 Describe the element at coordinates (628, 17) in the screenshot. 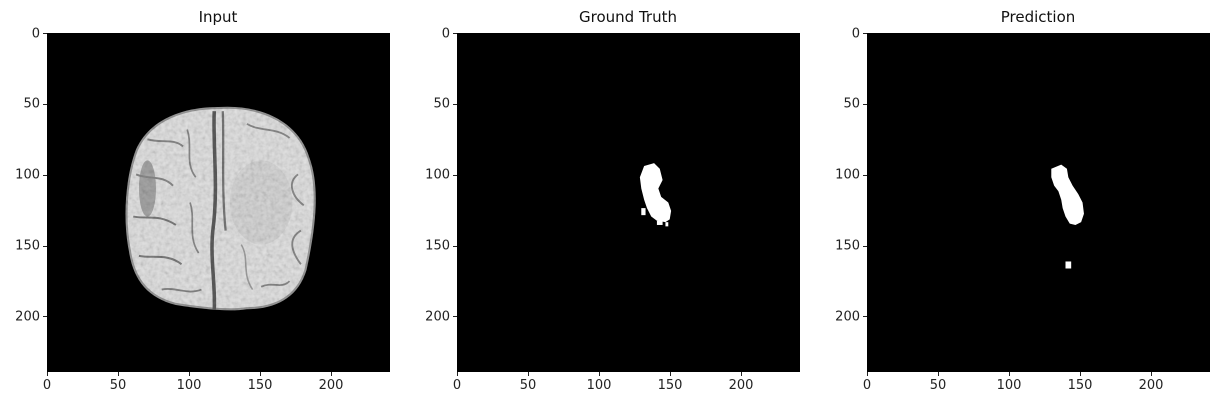

I see `panel-title: Ground Truth` at that location.